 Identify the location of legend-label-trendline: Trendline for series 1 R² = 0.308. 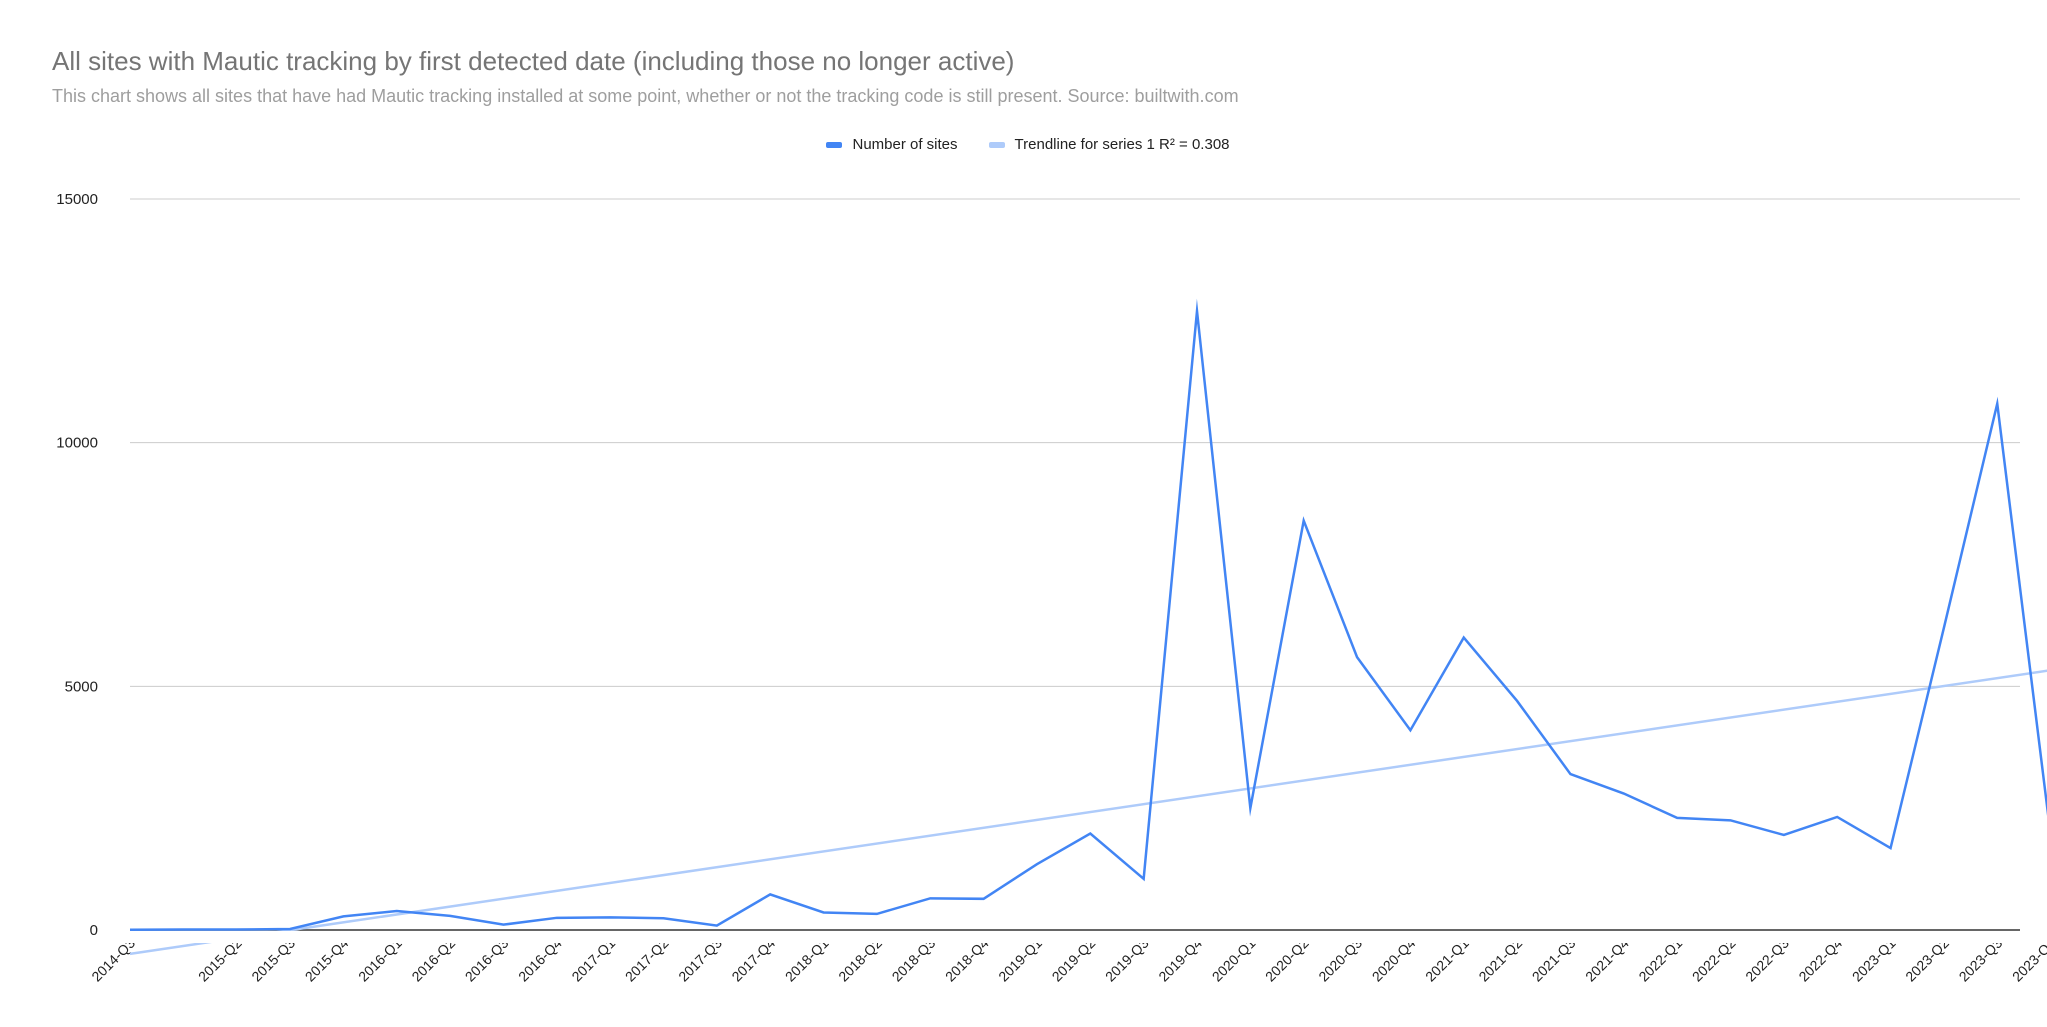
(1122, 144).